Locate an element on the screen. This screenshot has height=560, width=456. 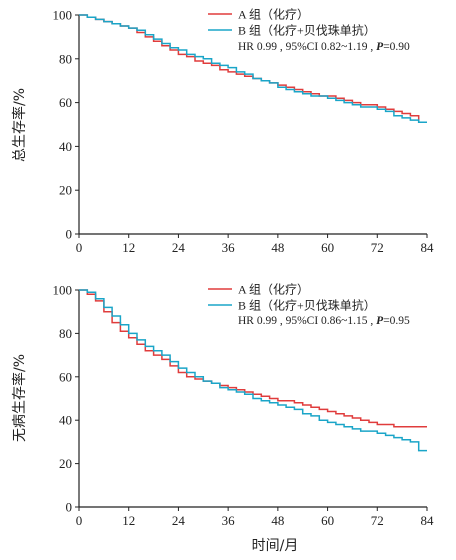
p-value: =0.95 is located at coordinates (396, 321).